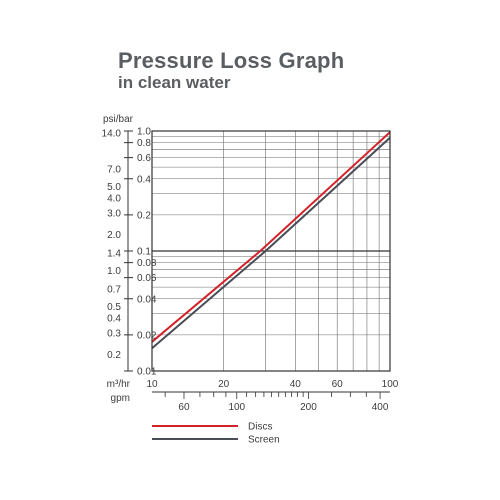  What do you see at coordinates (264, 440) in the screenshot?
I see `legend-label-screen: Screen` at bounding box center [264, 440].